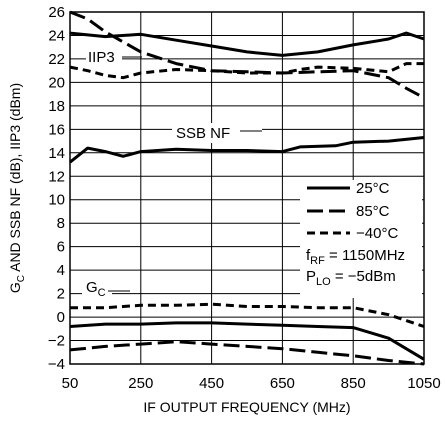  I want to click on gc-label-bg, so click(97, 288).